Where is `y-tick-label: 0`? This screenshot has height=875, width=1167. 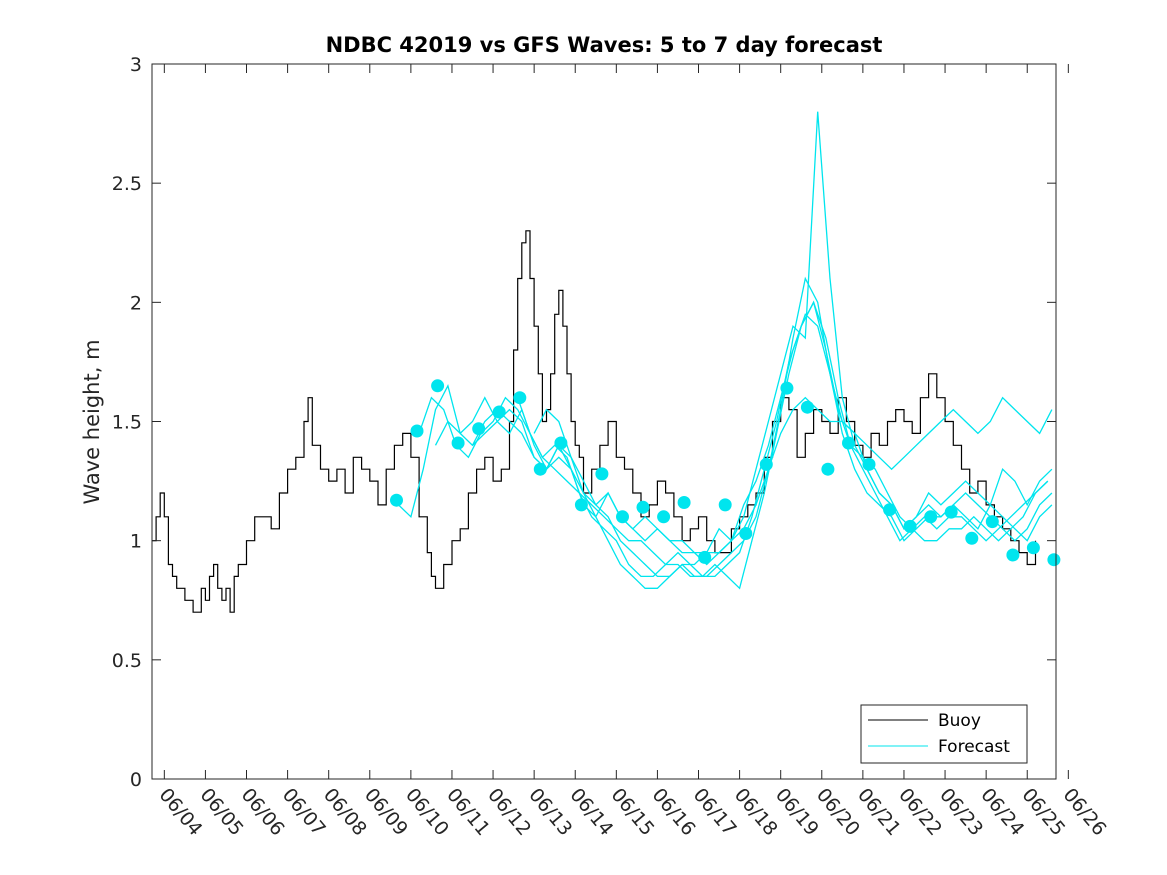
y-tick-label: 0 is located at coordinates (136, 780).